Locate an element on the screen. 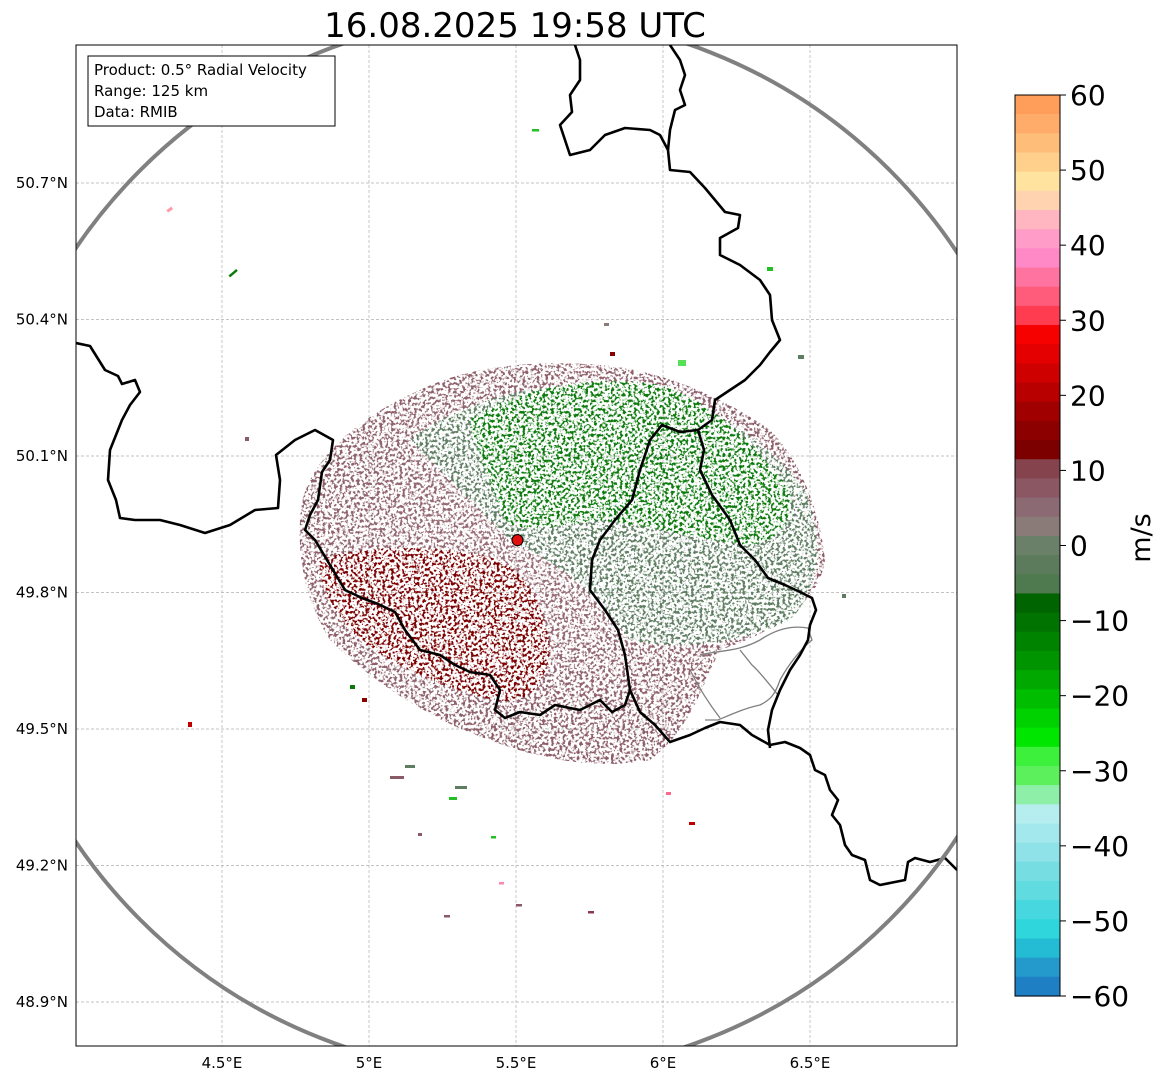 The height and width of the screenshot is (1081, 1171). colorbar-tick-label: 10 is located at coordinates (1088, 470).